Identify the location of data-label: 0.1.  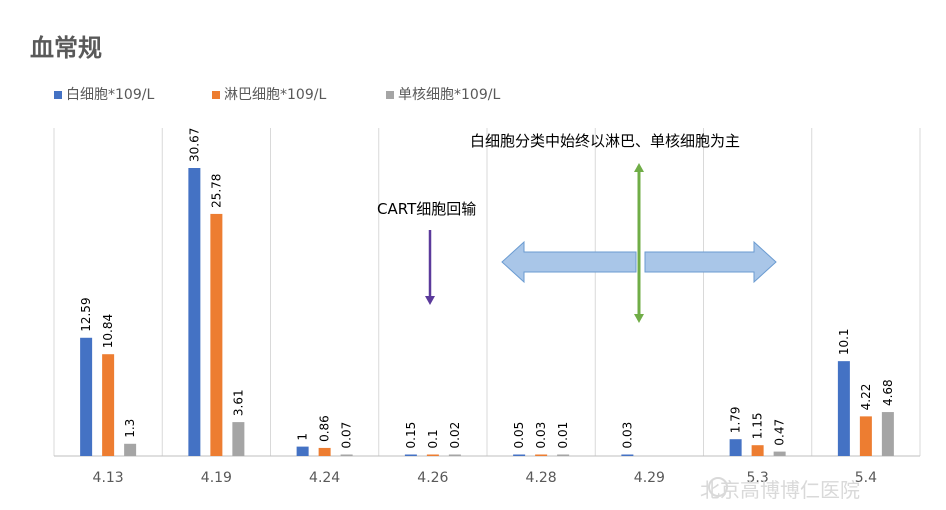
(433, 438).